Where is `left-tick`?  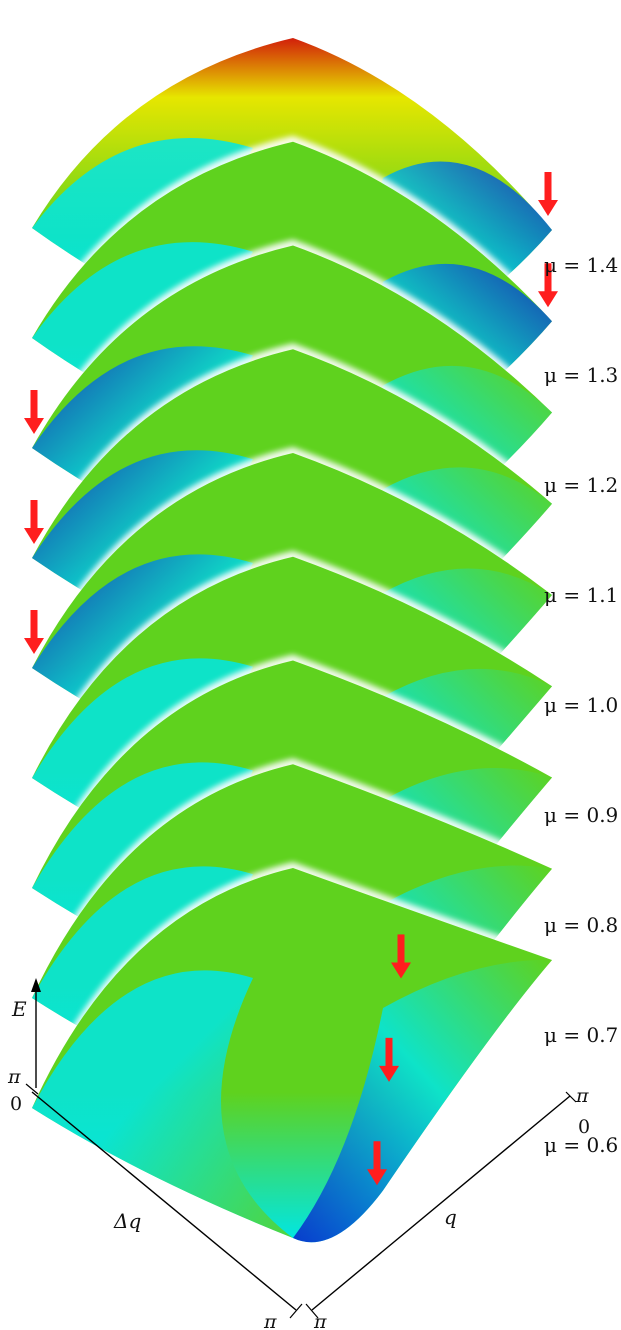
left-tick is located at coordinates (32, 1089).